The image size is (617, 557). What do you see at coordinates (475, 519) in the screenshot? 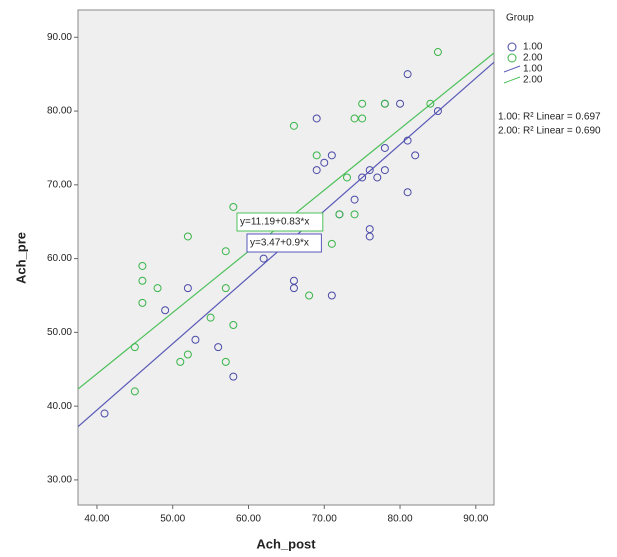
I see `x-tick-label: 90.00` at bounding box center [475, 519].